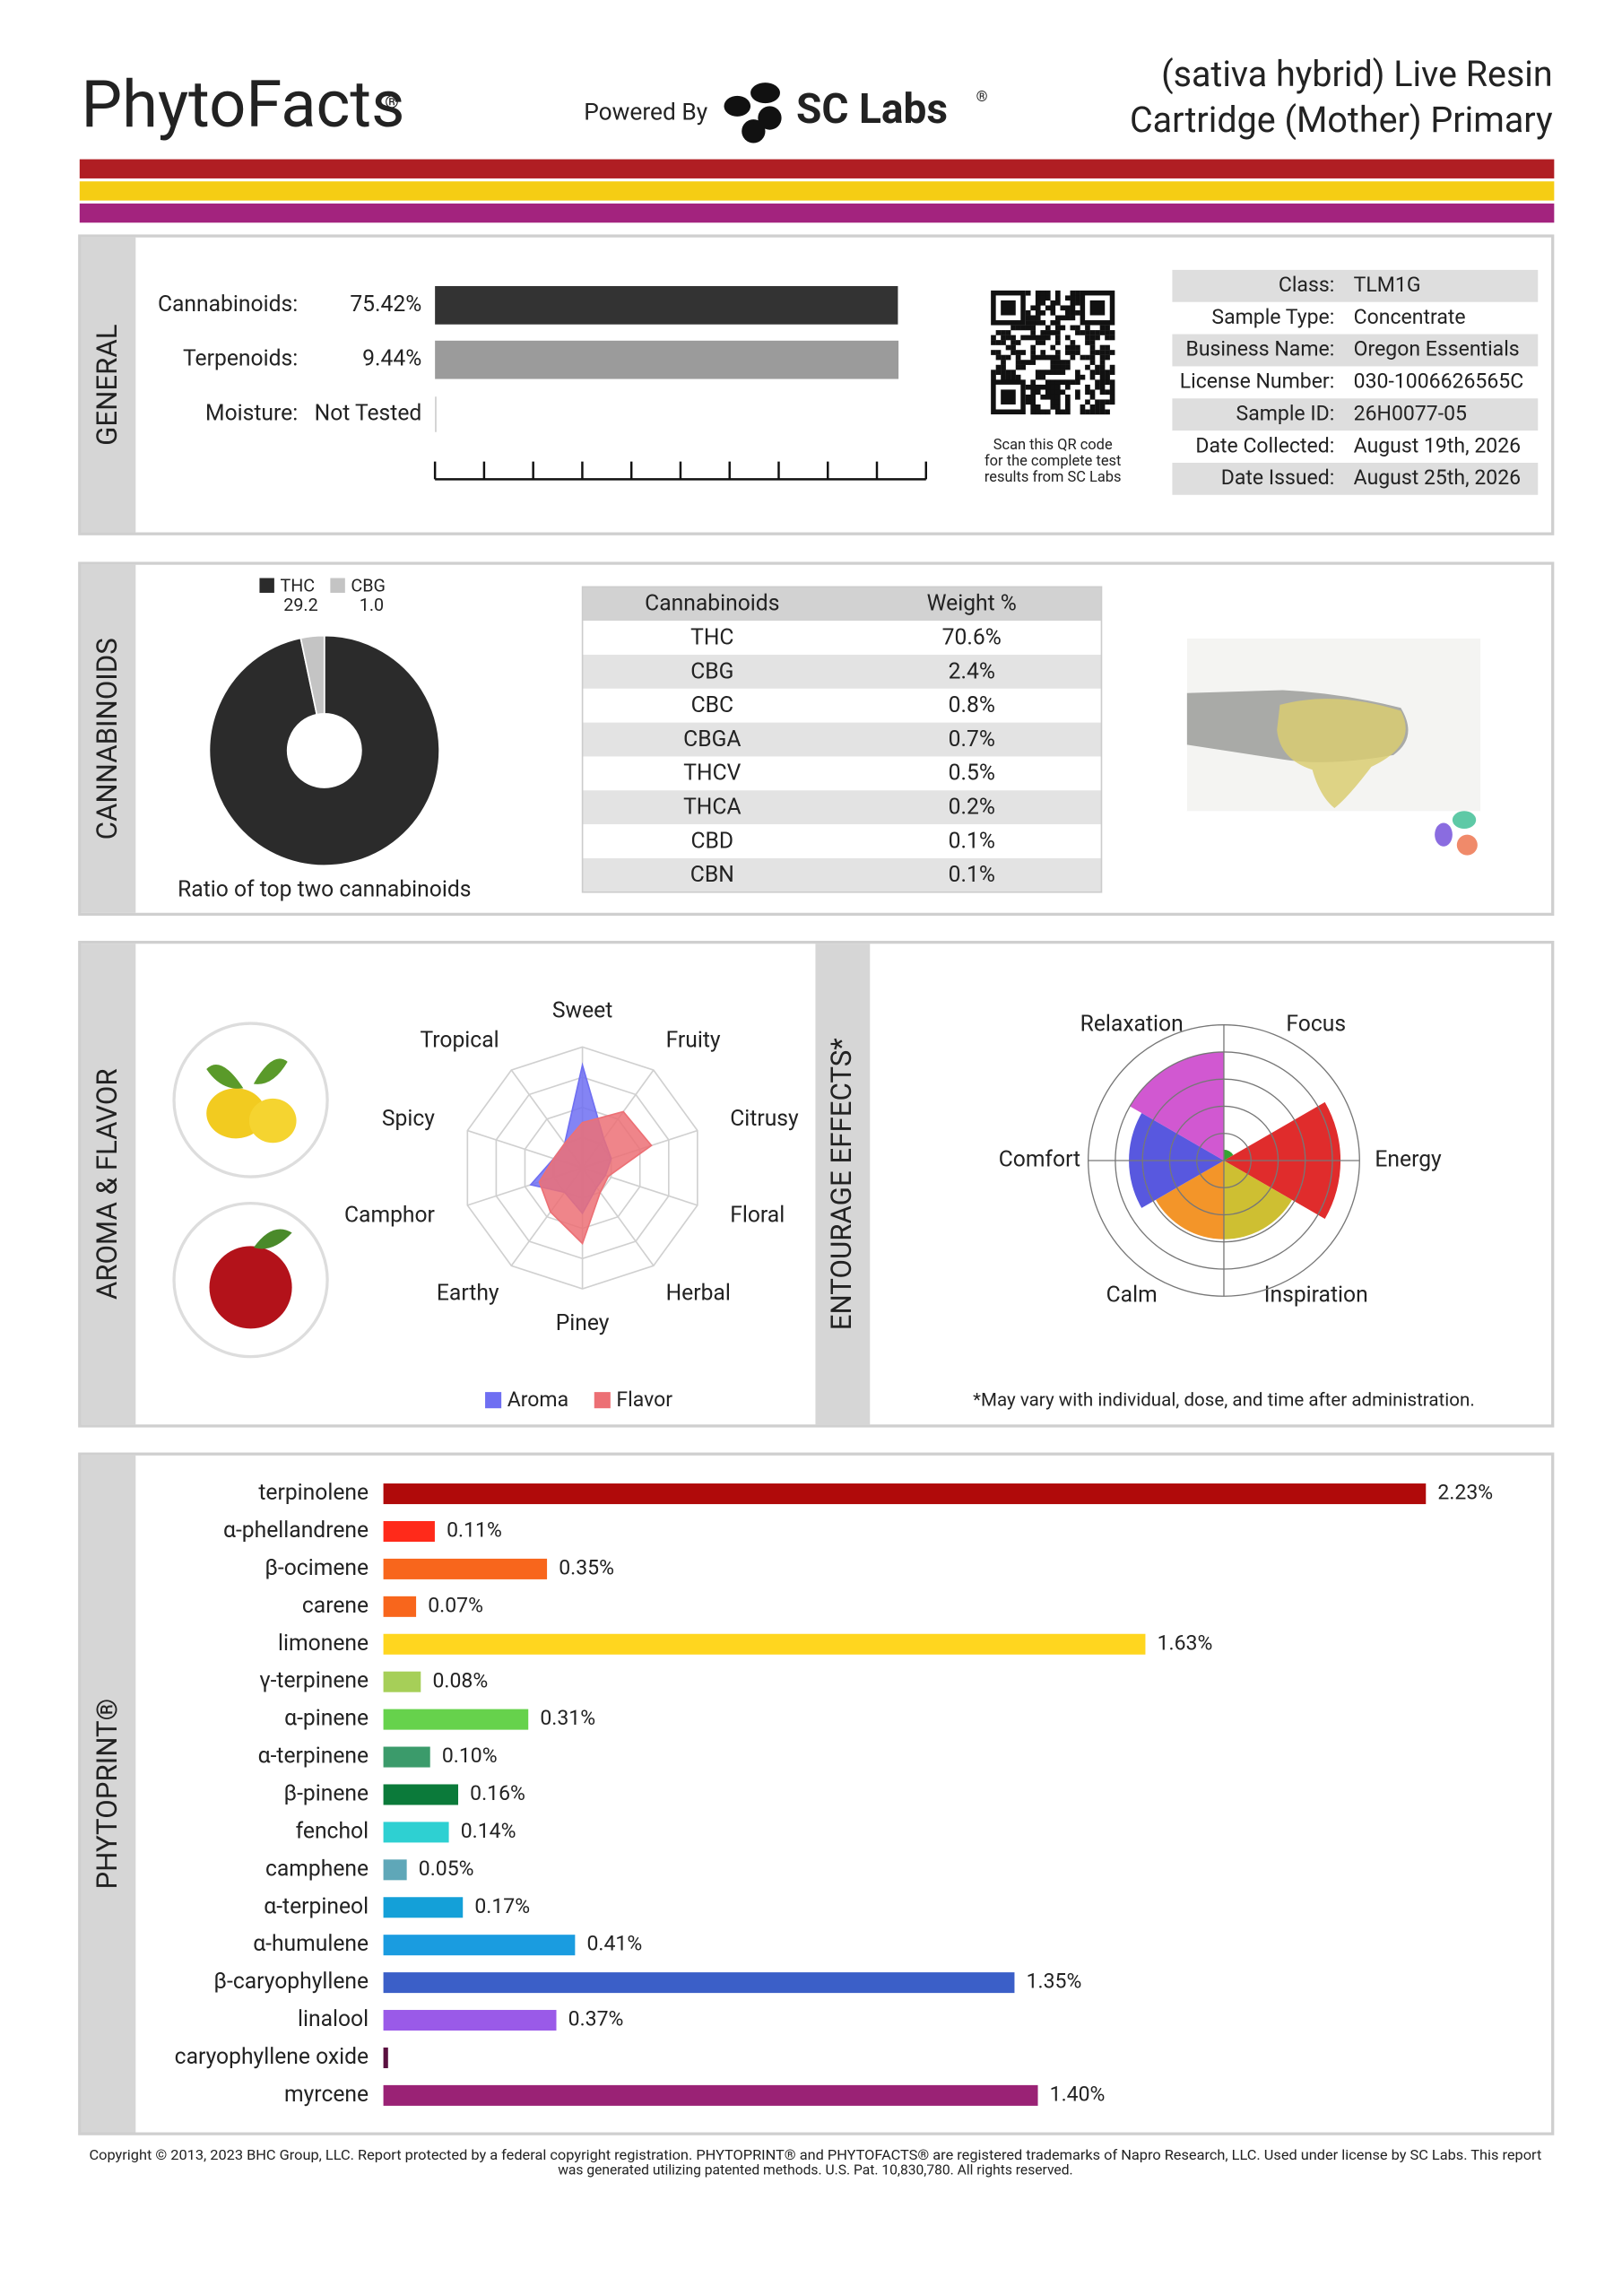 The image size is (1622, 2296). Describe the element at coordinates (1053, 352) in the screenshot. I see `qr-code` at that location.